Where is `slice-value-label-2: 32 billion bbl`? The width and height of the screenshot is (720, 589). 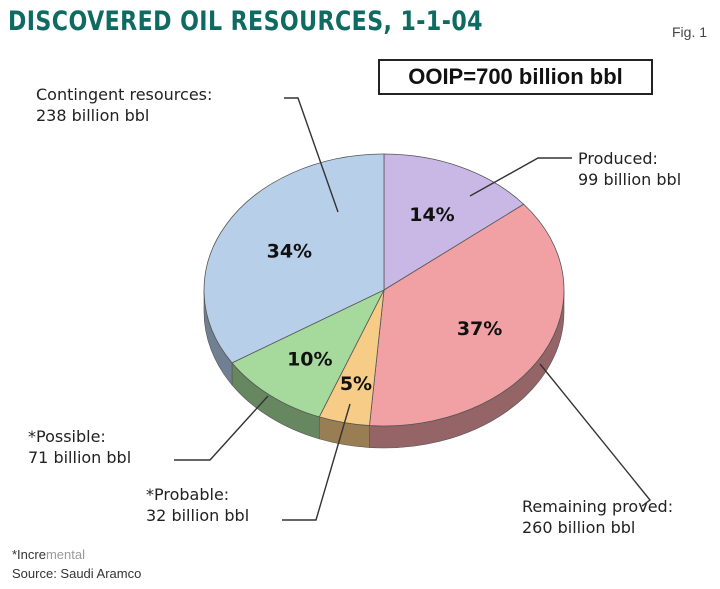
slice-value-label-2: 32 billion bbl is located at coordinates (197, 515).